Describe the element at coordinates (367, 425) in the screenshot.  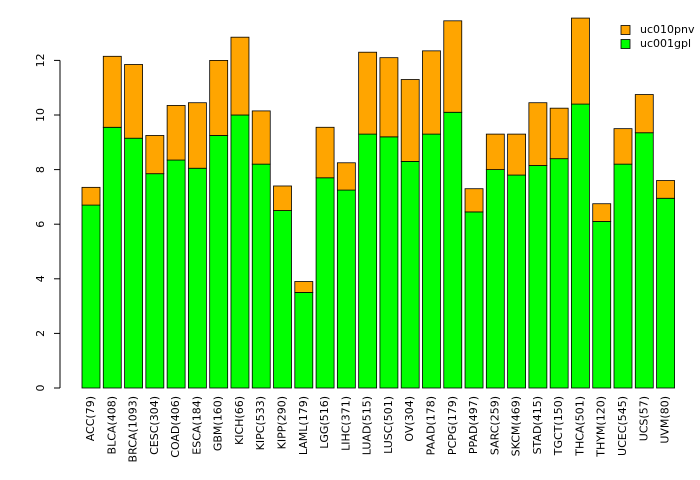
I see `x-tick-label: LUAD(515)` at that location.